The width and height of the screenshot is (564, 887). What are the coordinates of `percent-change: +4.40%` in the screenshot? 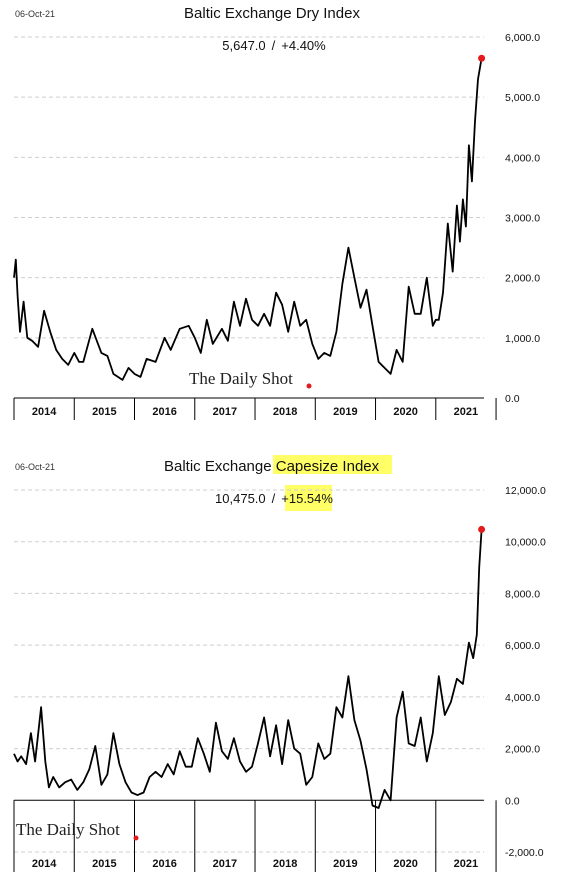 It's located at (303, 45).